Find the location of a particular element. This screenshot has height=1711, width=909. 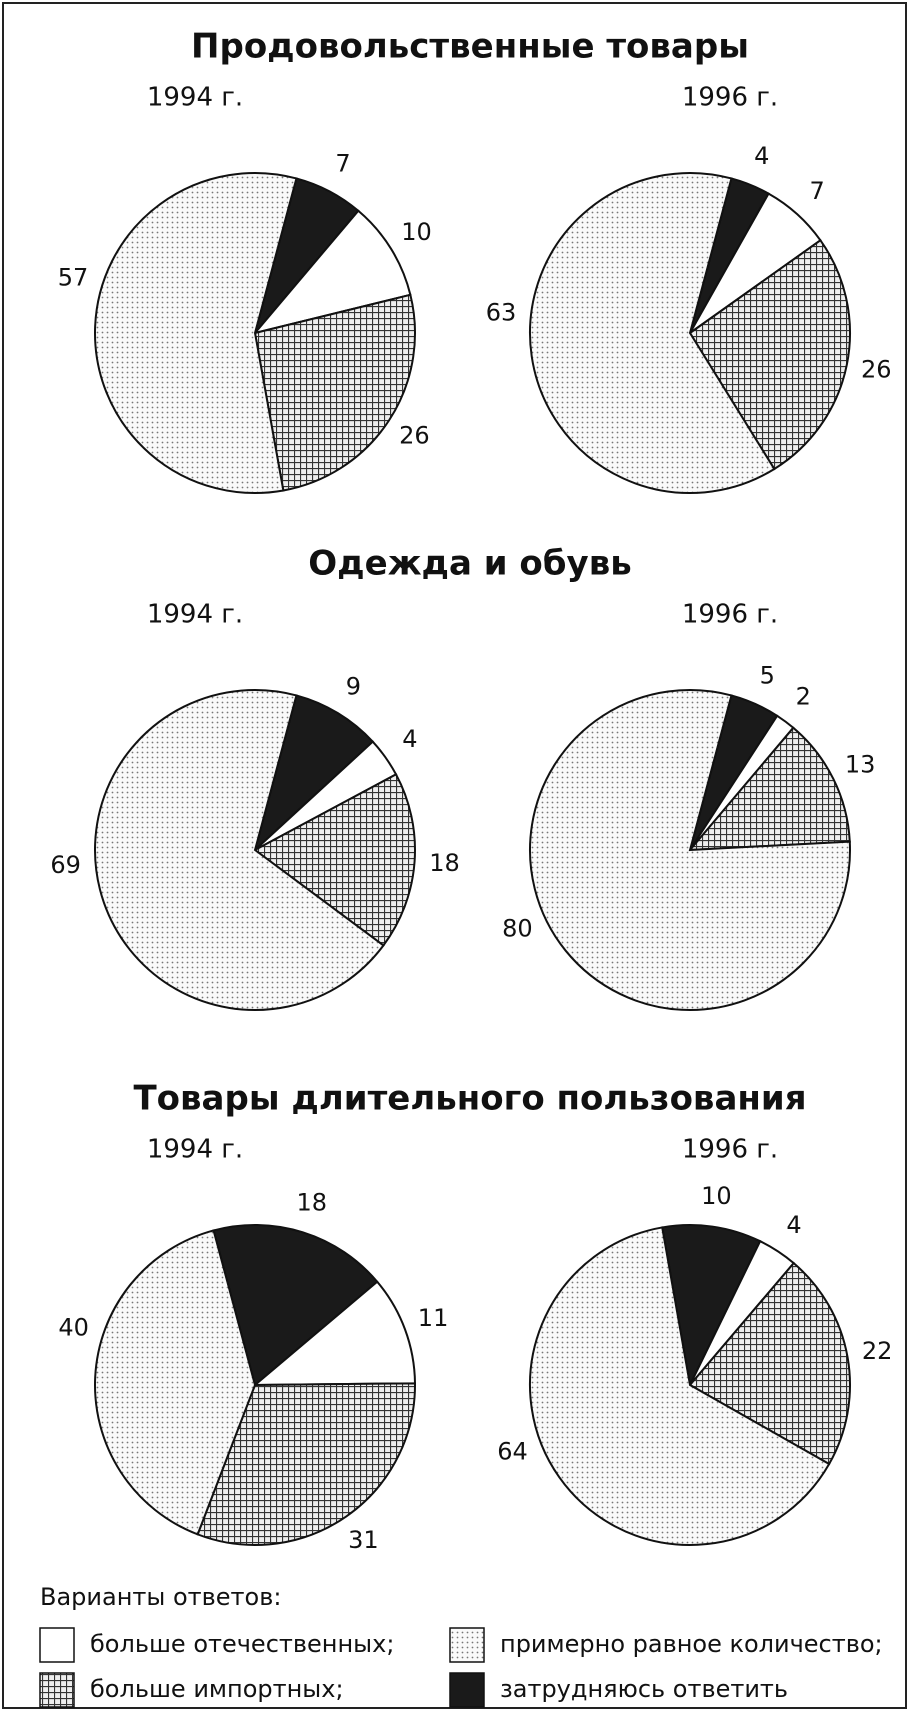

value-label: 63 is located at coordinates (501, 312).